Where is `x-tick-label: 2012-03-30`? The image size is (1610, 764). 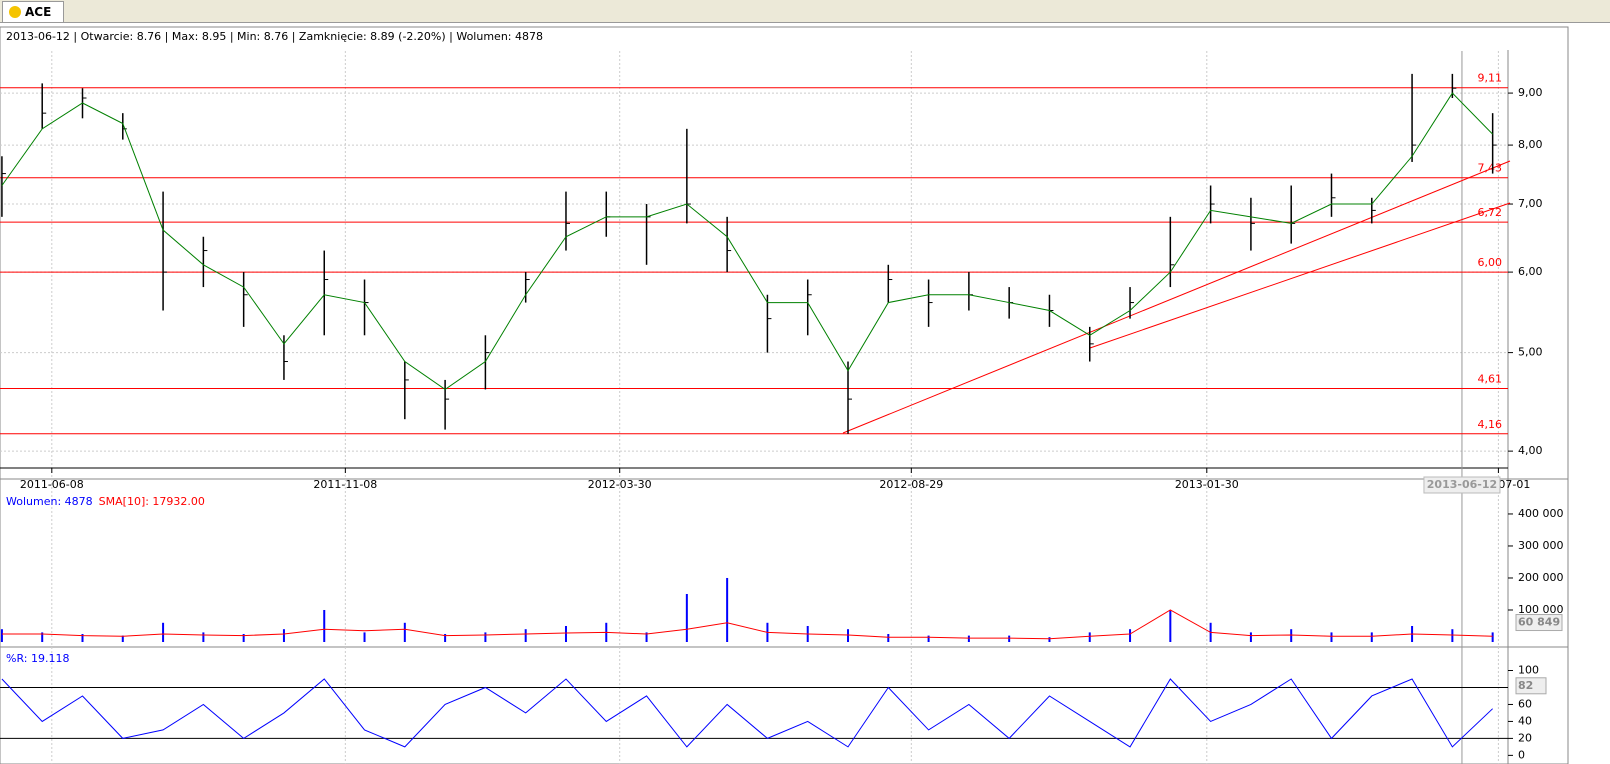
x-tick-label: 2012-03-30 is located at coordinates (620, 484).